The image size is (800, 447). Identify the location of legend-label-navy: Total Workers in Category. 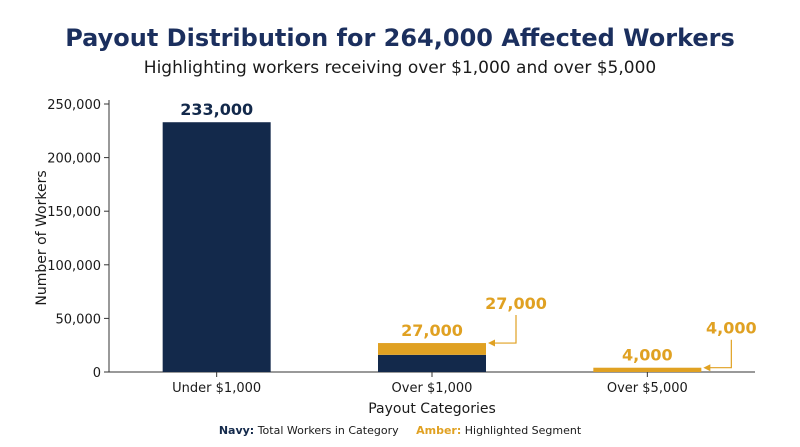
(328, 430).